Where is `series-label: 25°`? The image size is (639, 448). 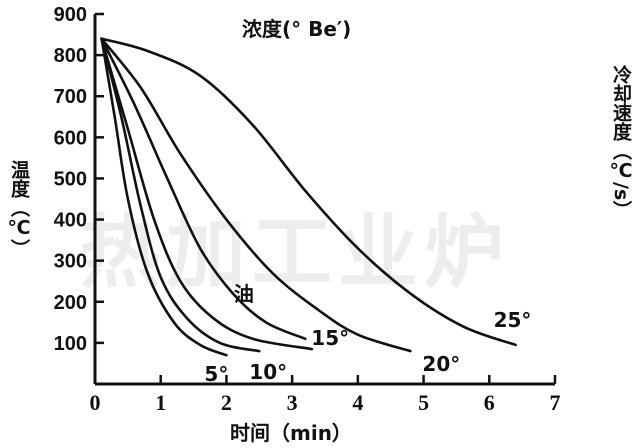
series-label: 25° is located at coordinates (513, 320).